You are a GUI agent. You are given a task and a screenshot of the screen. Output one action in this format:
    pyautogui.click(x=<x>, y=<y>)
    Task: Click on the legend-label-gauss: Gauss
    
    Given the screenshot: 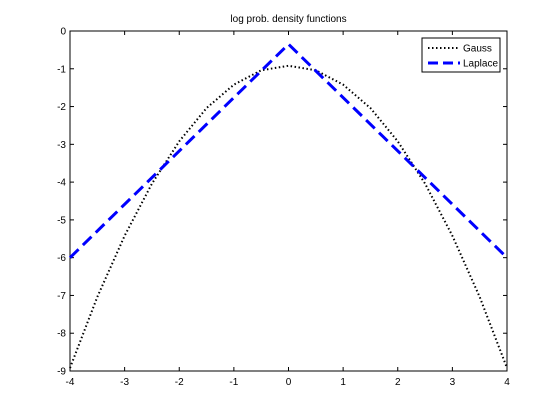 What is the action you would take?
    pyautogui.click(x=477, y=49)
    